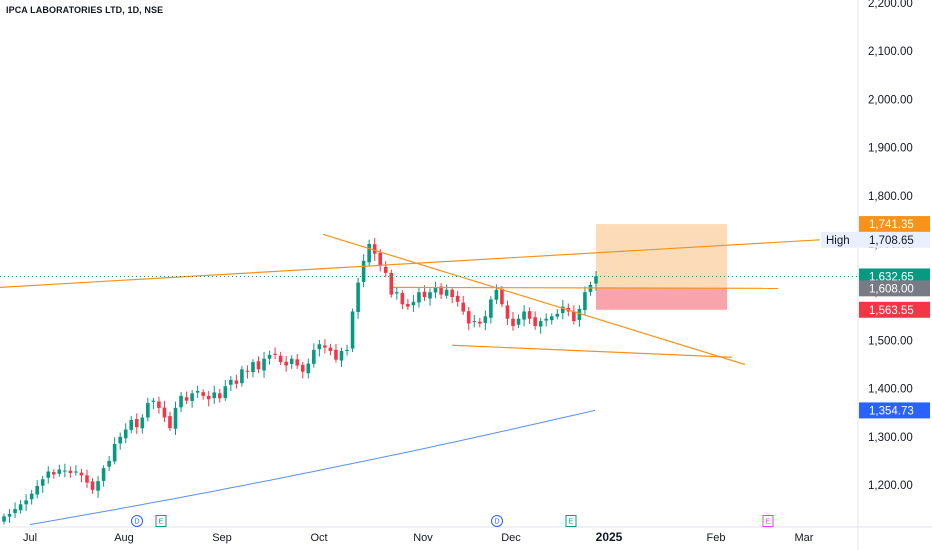  I want to click on price-tick-label: 1,800.00, so click(890, 197).